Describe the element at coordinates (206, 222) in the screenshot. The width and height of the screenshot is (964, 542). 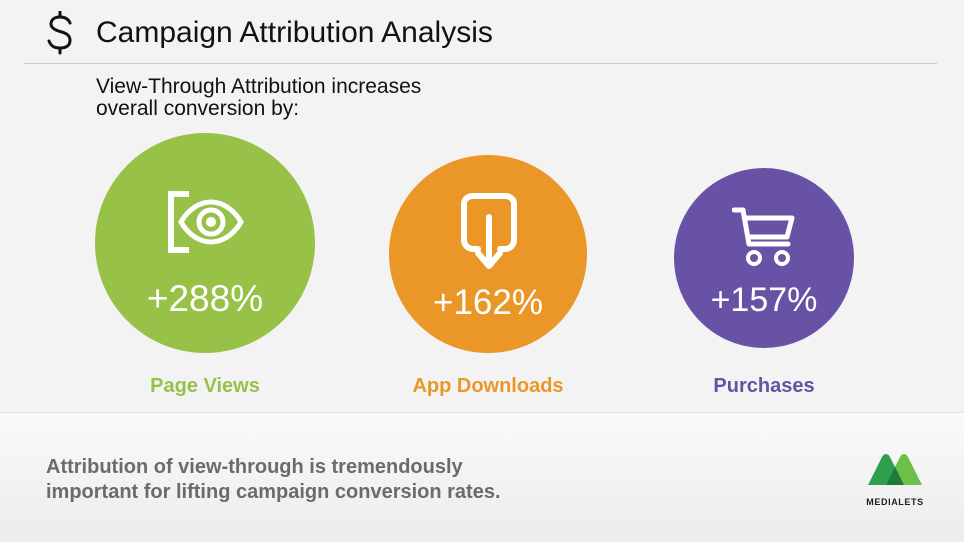
I see `eye-icon` at that location.